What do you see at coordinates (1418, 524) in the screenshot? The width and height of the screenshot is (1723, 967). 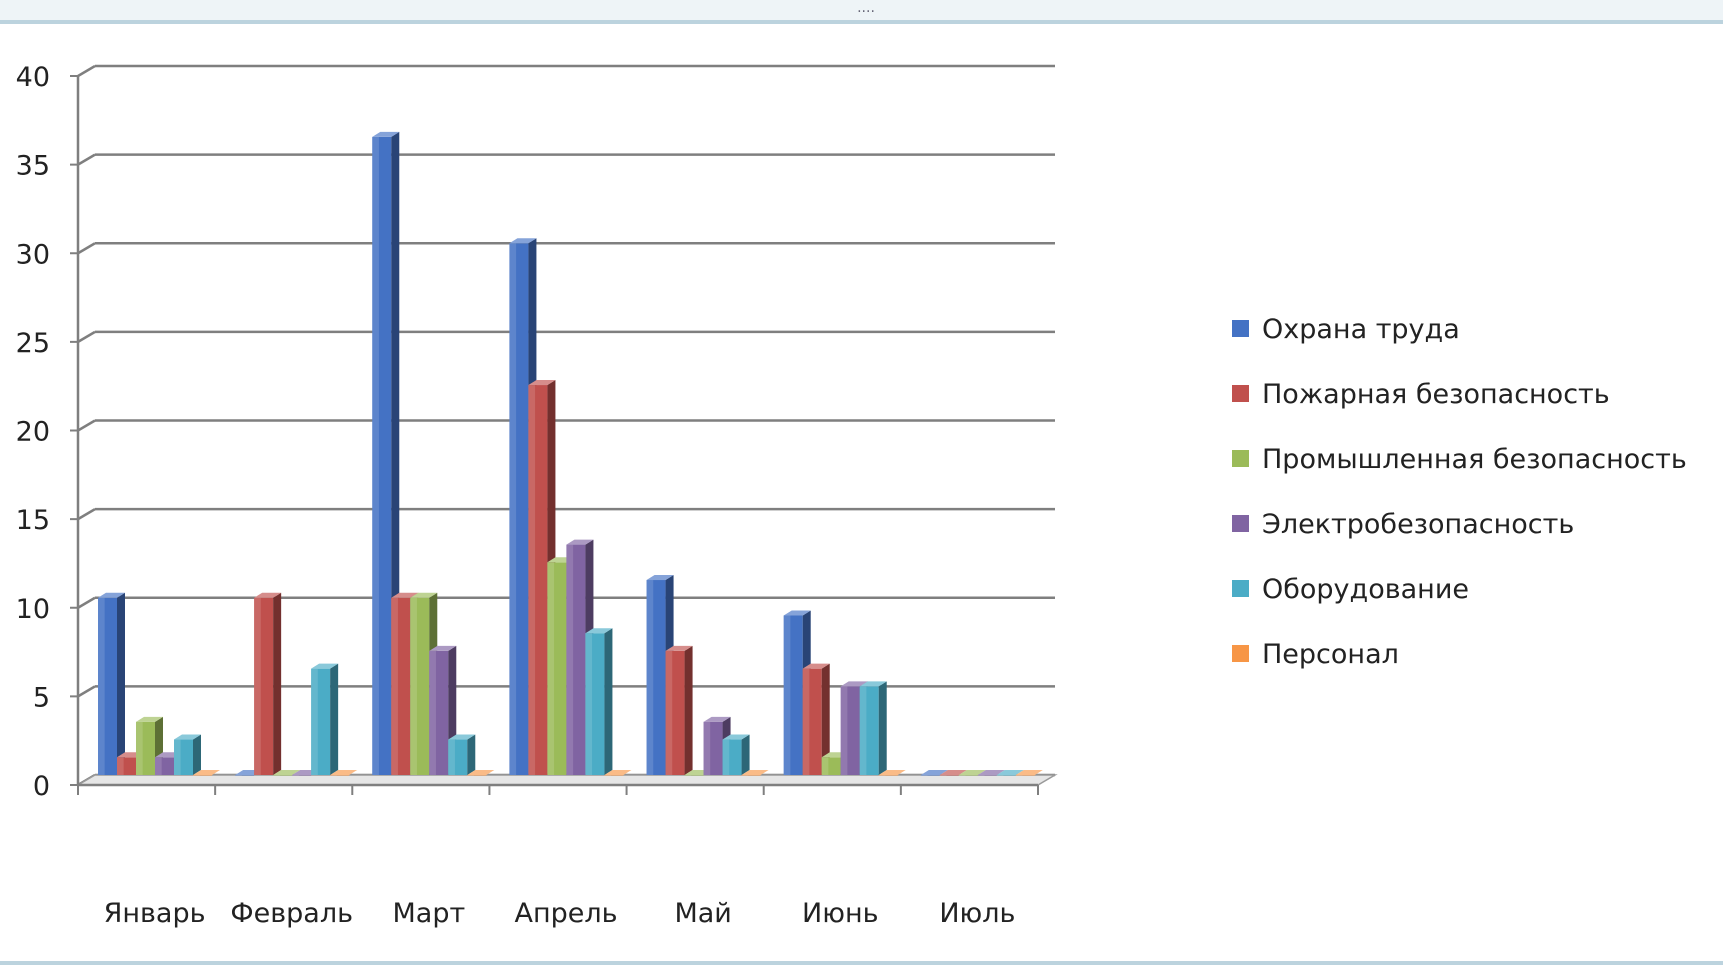 I see `legend-label: Электробезопасность` at bounding box center [1418, 524].